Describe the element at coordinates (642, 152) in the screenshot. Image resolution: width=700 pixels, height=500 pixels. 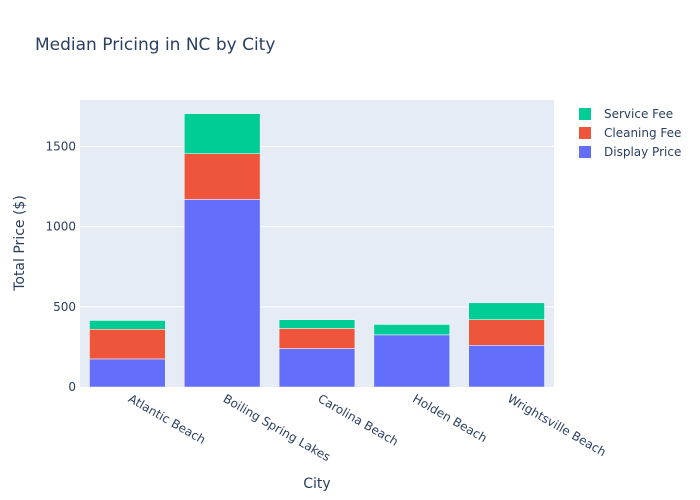
I see `legend-label: Display Price` at that location.